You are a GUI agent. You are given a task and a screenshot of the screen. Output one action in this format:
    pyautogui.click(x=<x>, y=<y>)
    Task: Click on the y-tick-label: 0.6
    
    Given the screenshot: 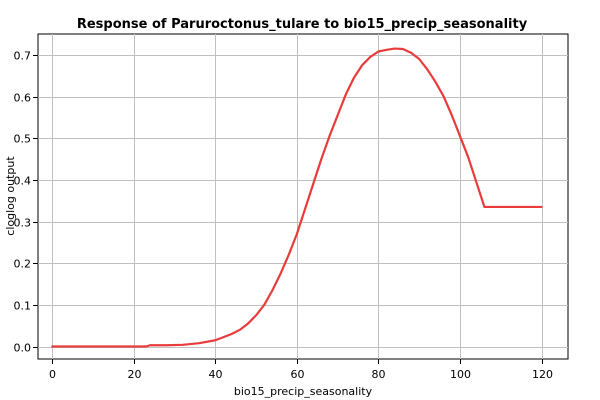 What is the action you would take?
    pyautogui.click(x=23, y=98)
    